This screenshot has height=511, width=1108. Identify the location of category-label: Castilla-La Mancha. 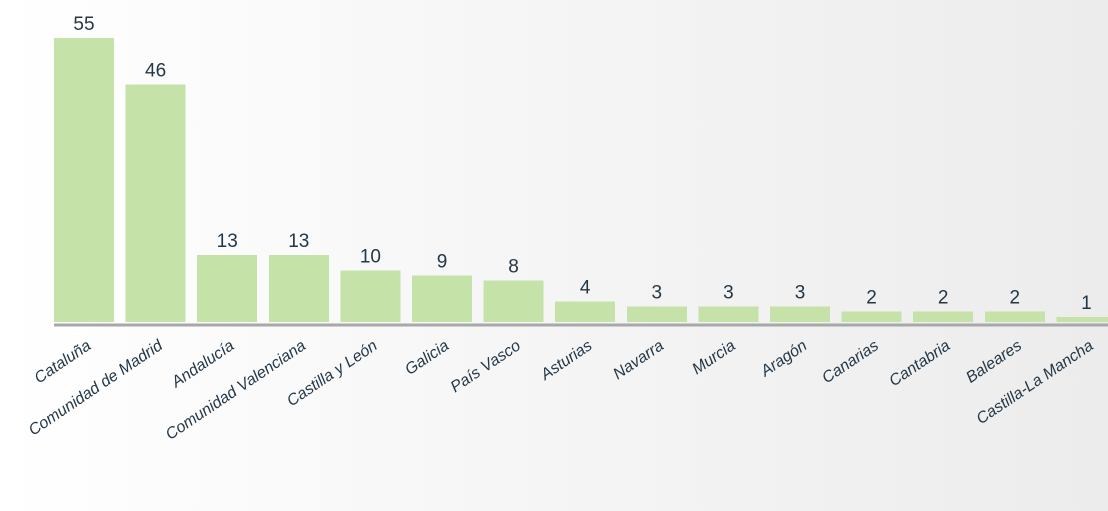
(1035, 382).